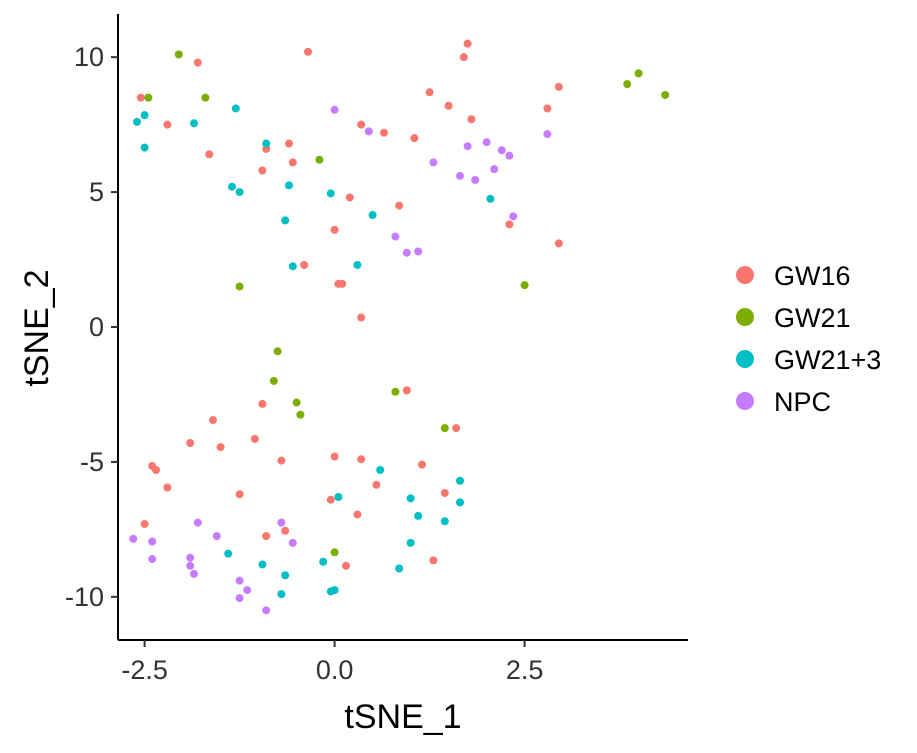 This screenshot has width=917, height=753. Describe the element at coordinates (37, 327) in the screenshot. I see `y-axis-title: tSNE_2` at that location.